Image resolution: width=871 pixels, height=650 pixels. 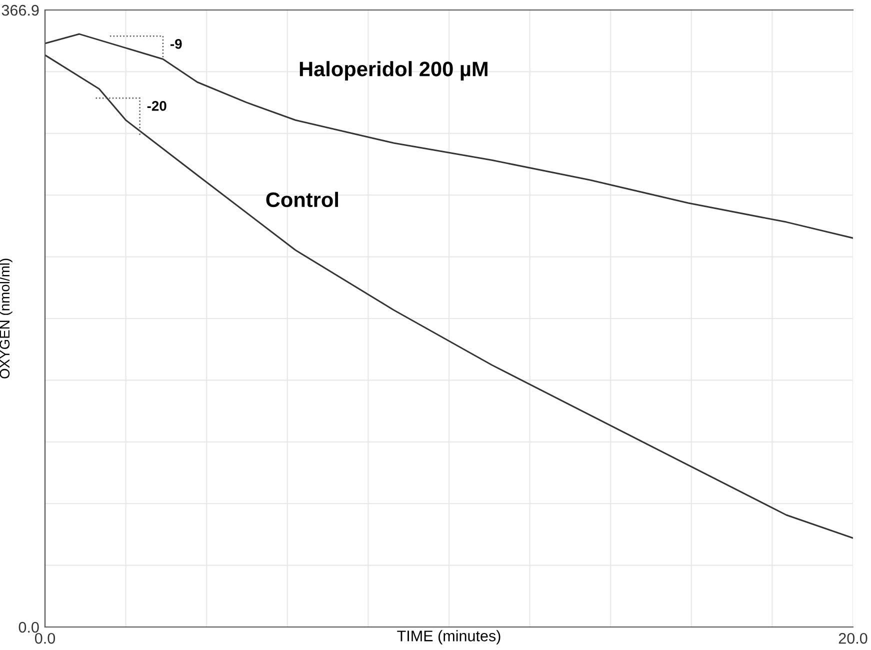 I want to click on series-label: Haloperidol 200 µM, so click(x=394, y=71).